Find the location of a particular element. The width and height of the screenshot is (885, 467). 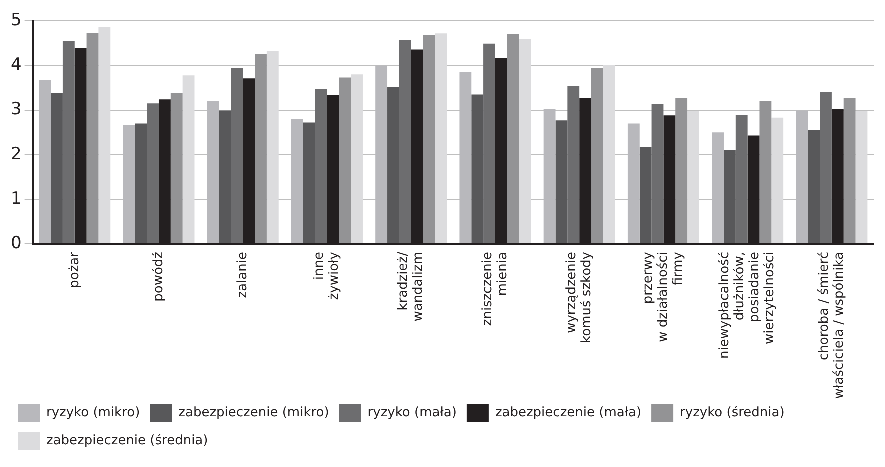

x-tick-label: przerwy w działalności firmy is located at coordinates (663, 297).